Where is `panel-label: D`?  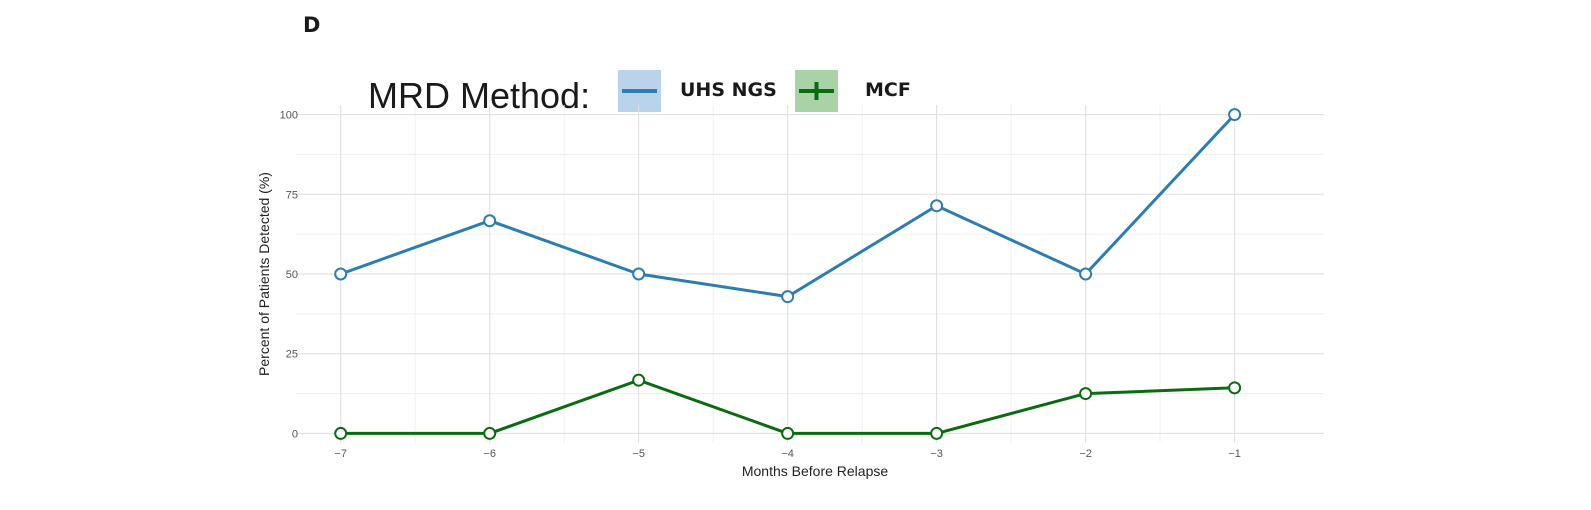
panel-label: D is located at coordinates (311, 25).